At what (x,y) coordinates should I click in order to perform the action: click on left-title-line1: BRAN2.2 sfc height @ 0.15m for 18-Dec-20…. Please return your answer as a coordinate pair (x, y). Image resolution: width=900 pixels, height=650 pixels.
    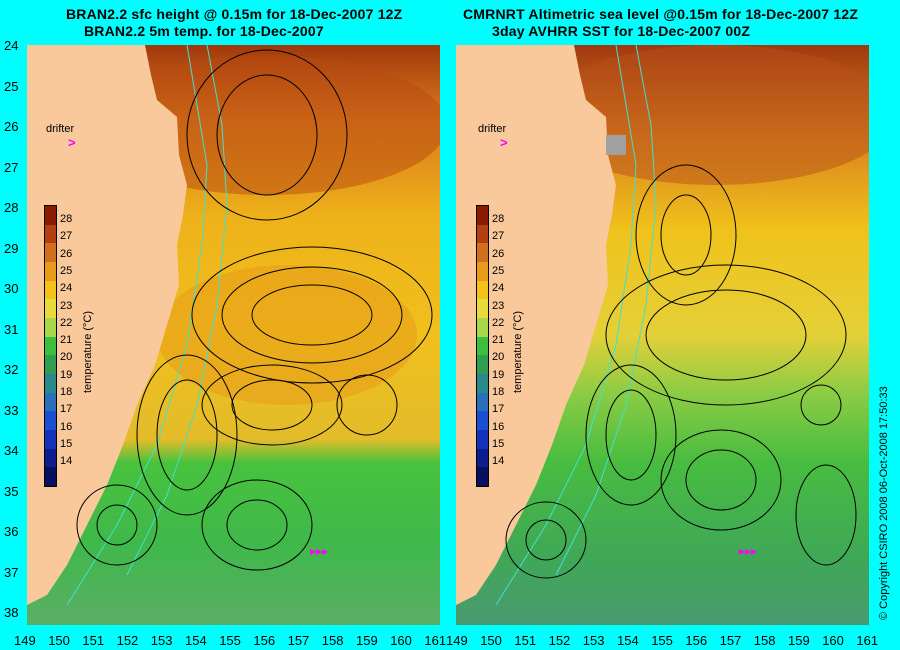
    Looking at the image, I should click on (234, 14).